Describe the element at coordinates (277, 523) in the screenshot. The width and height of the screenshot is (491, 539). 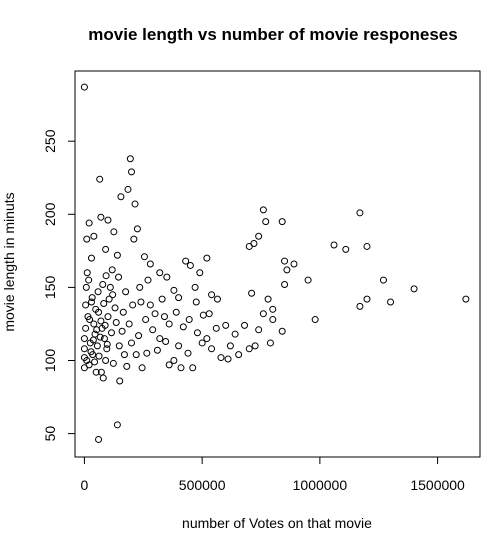
I see `x-axis-label: number of Votes on that movie` at that location.